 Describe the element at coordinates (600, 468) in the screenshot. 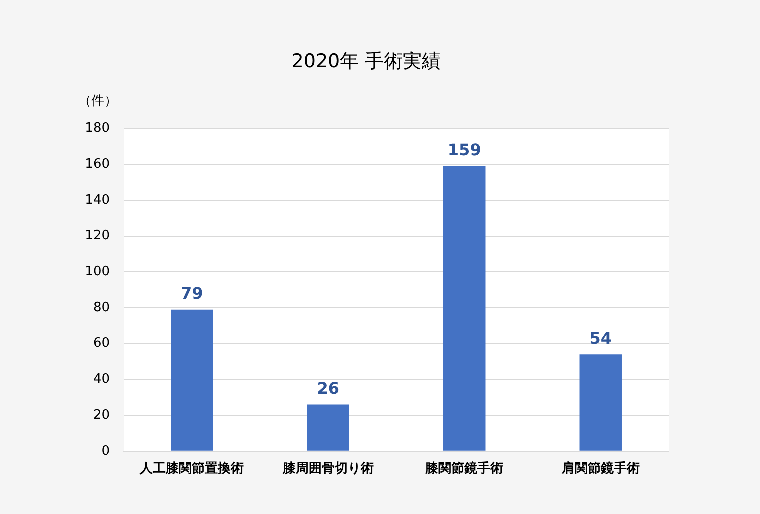

I see `x-tick-label: 肩関節鏡手術` at that location.